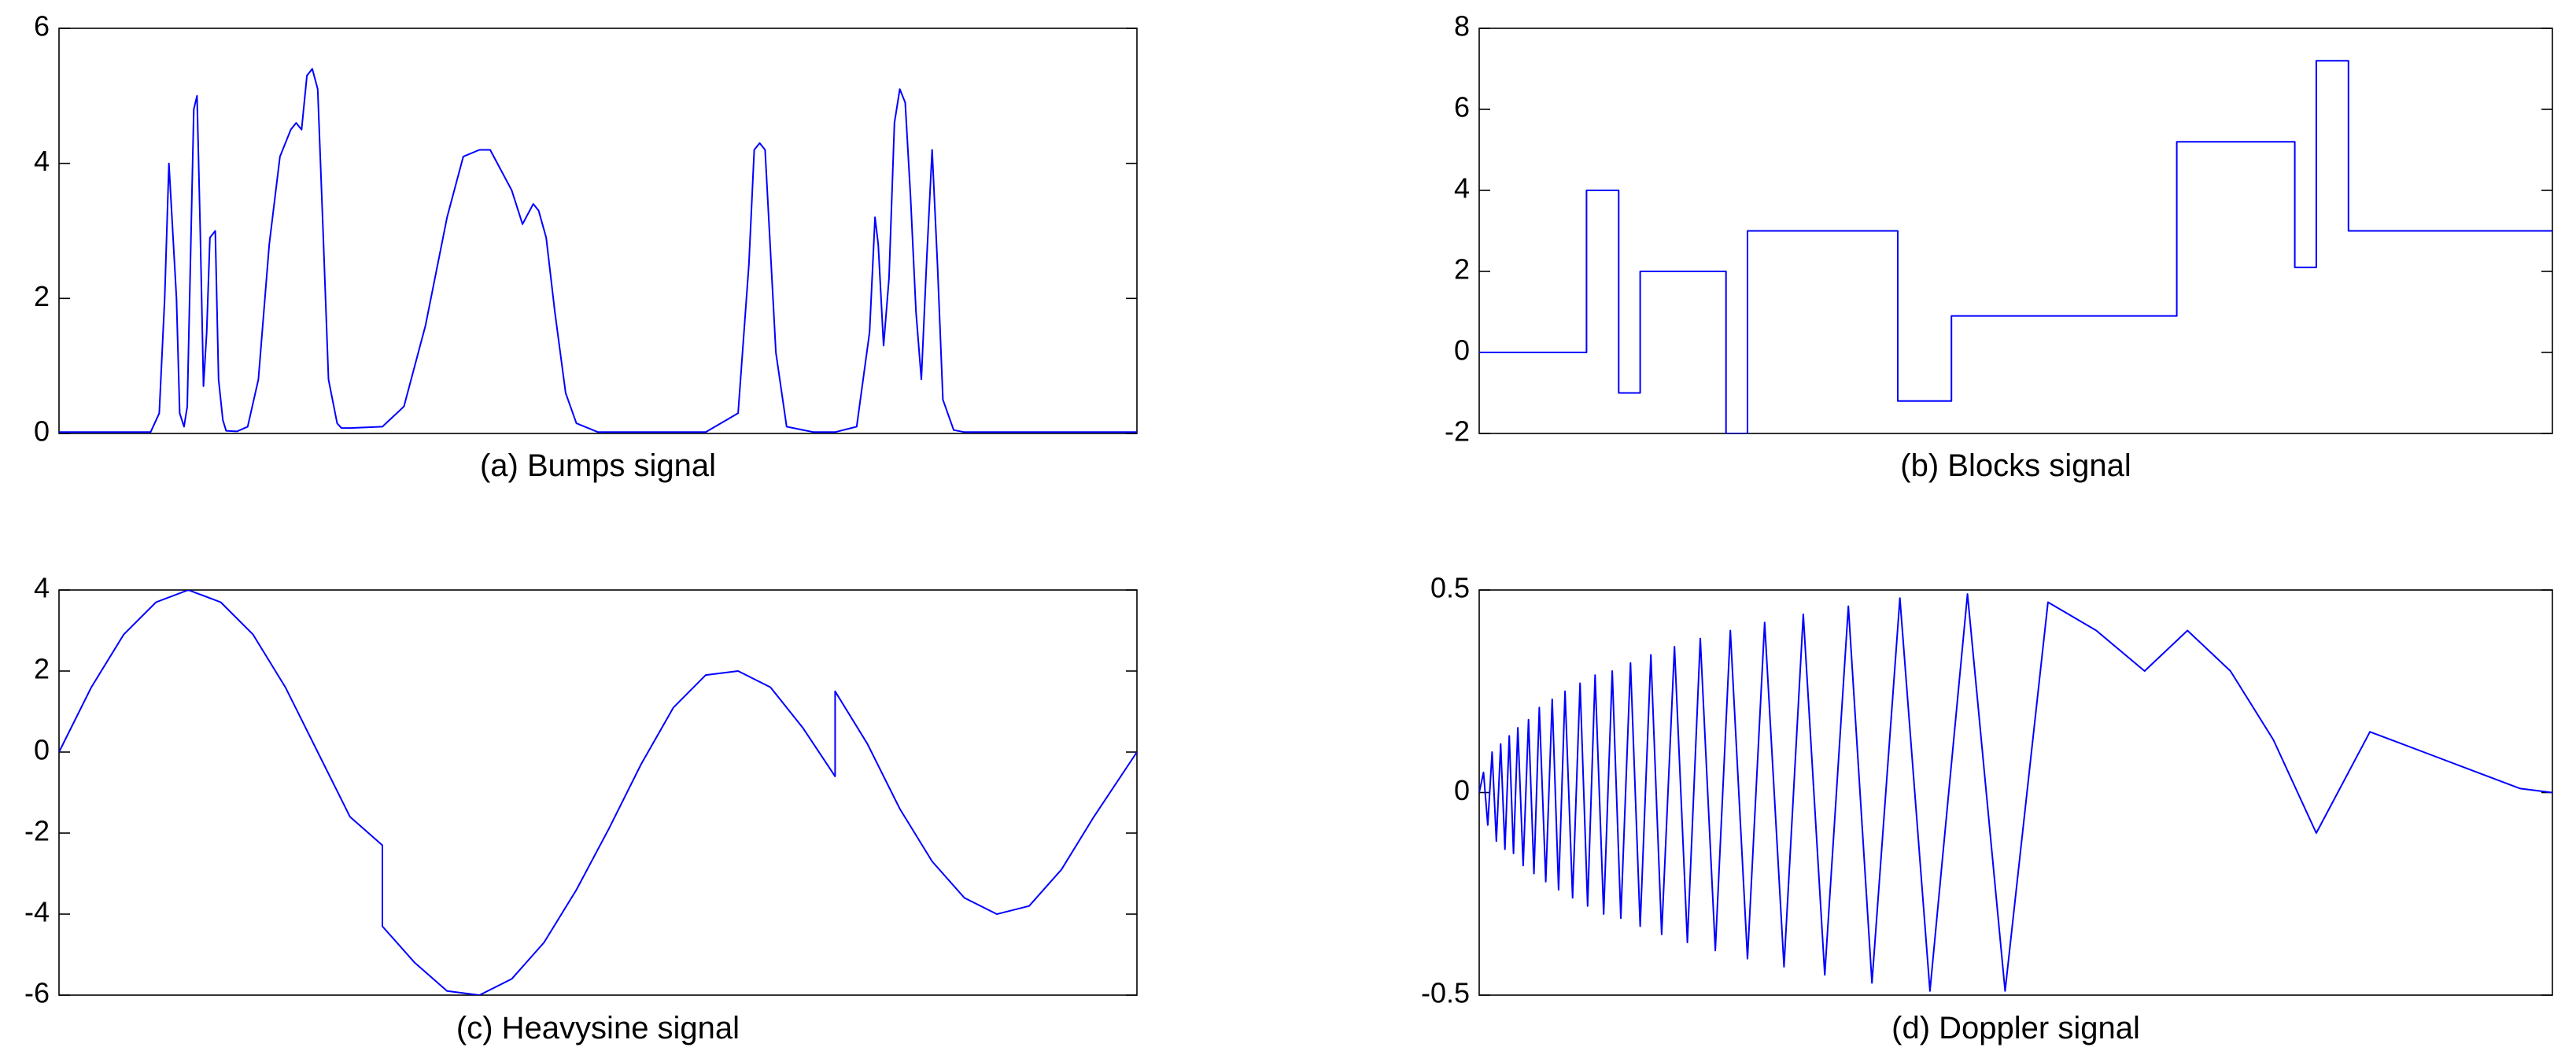 This screenshot has width=2576, height=1062. Describe the element at coordinates (1462, 26) in the screenshot. I see `y-tick-label-blocks: 8` at that location.